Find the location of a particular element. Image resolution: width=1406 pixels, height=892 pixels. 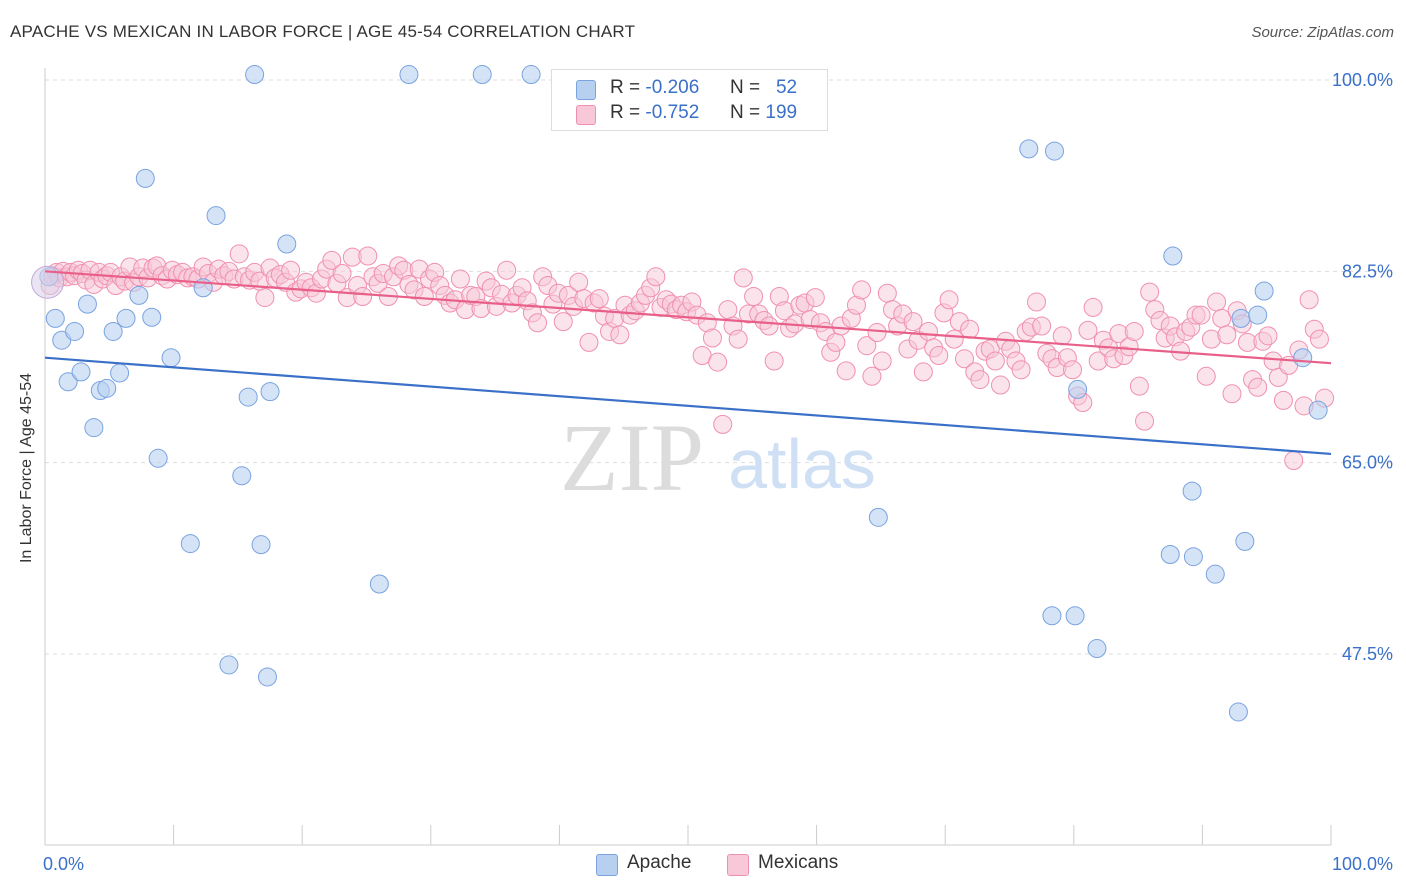

y-tick-label: 100.0% is located at coordinates (1362, 80).